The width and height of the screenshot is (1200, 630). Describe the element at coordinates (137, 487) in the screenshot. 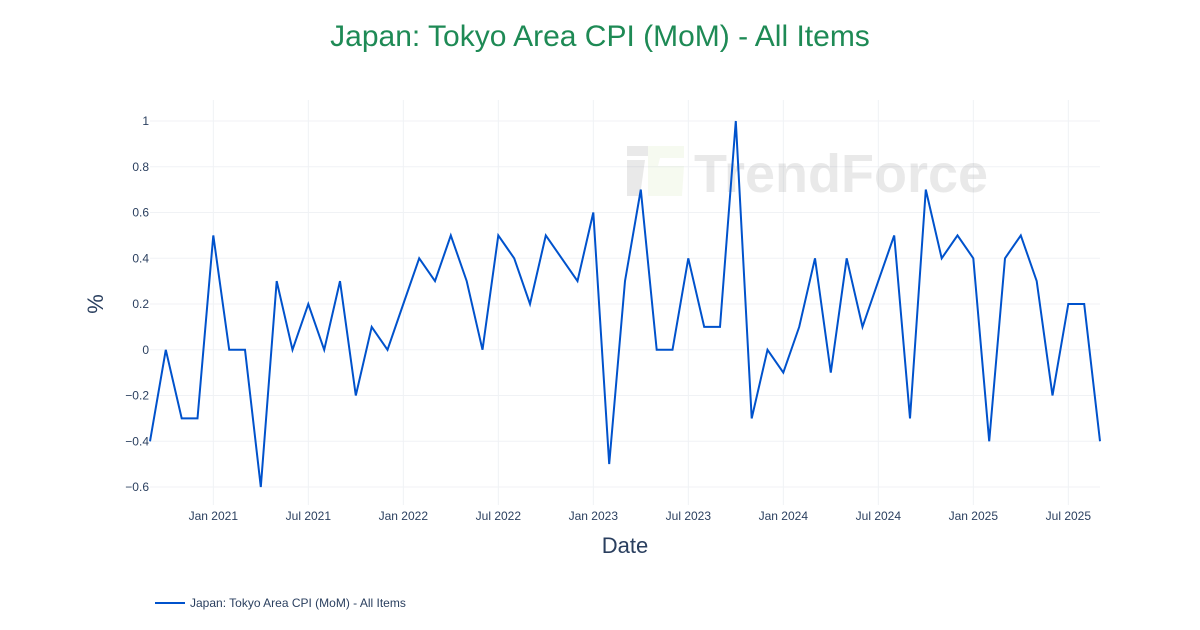

I see `y-tick-label: −0.6` at that location.